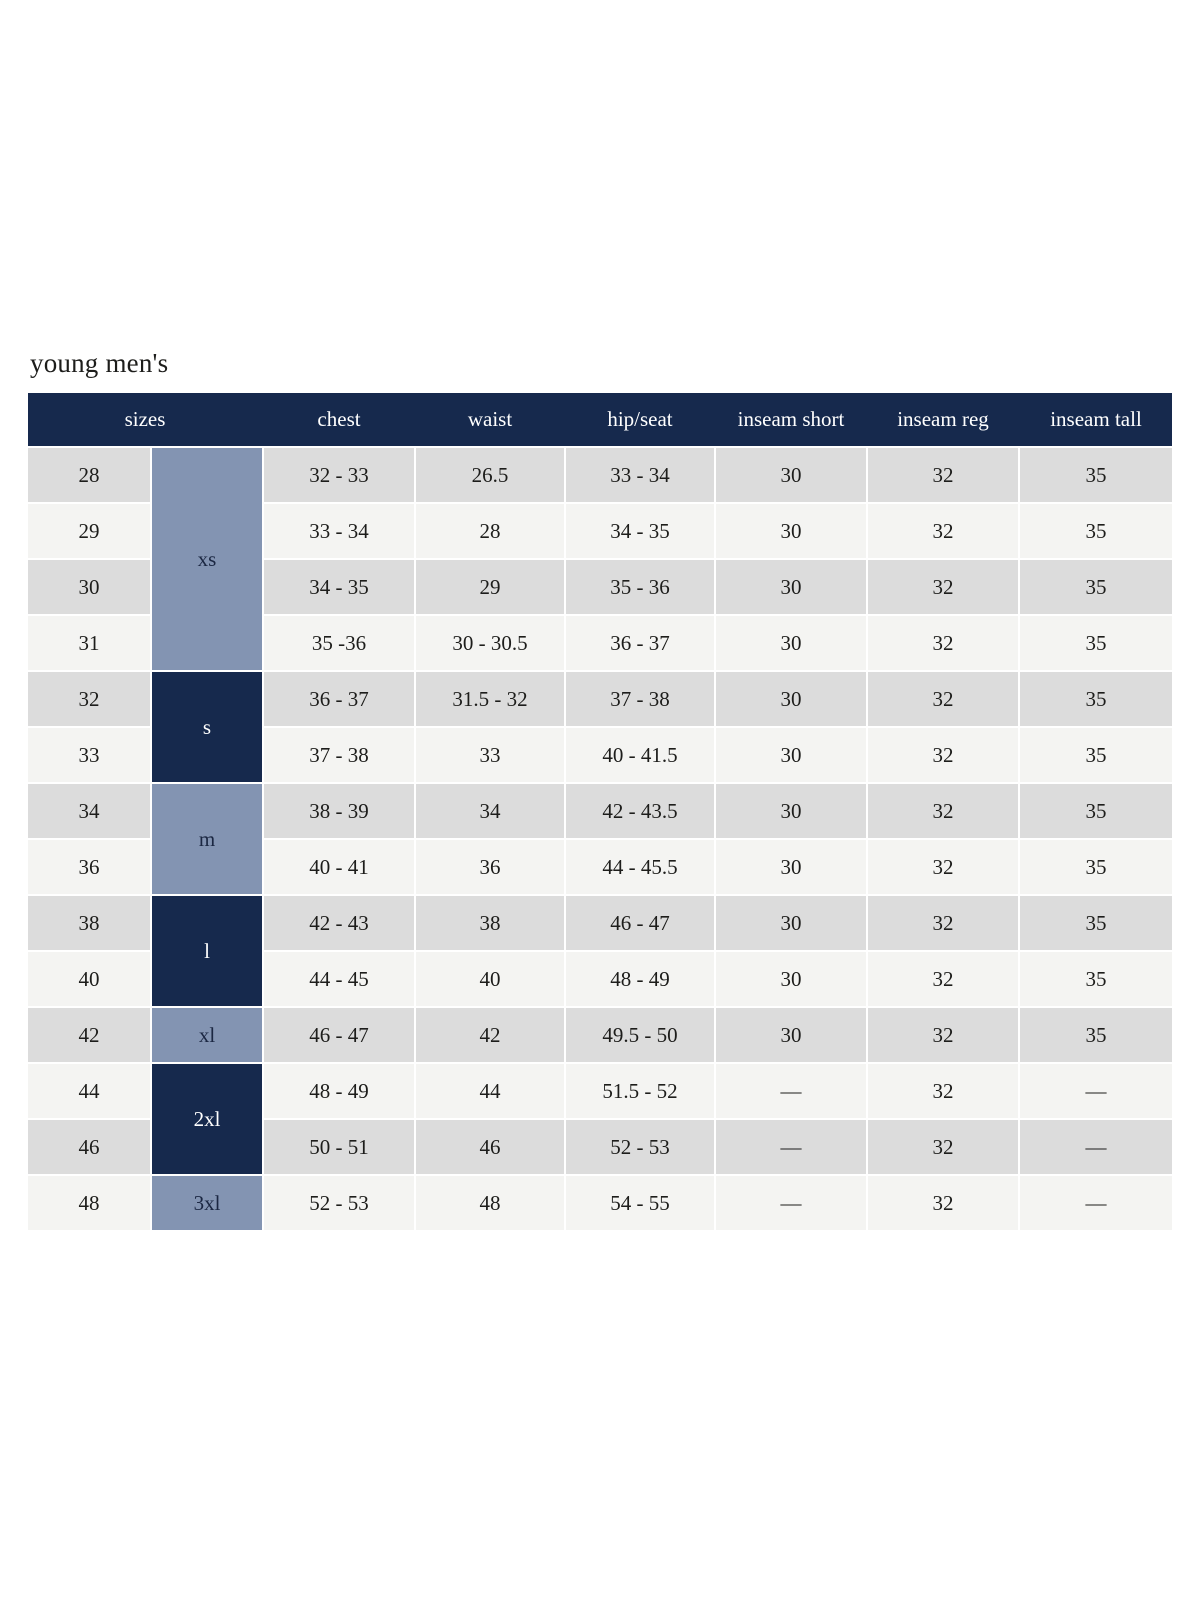  Describe the element at coordinates (89, 587) in the screenshot. I see `size-cell: 30` at that location.